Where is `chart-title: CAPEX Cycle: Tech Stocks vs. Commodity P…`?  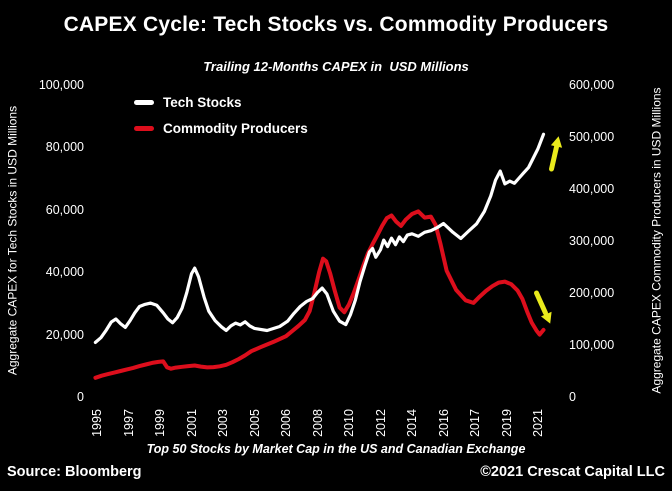 chart-title: CAPEX Cycle: Tech Stocks vs. Commodity P… is located at coordinates (336, 24).